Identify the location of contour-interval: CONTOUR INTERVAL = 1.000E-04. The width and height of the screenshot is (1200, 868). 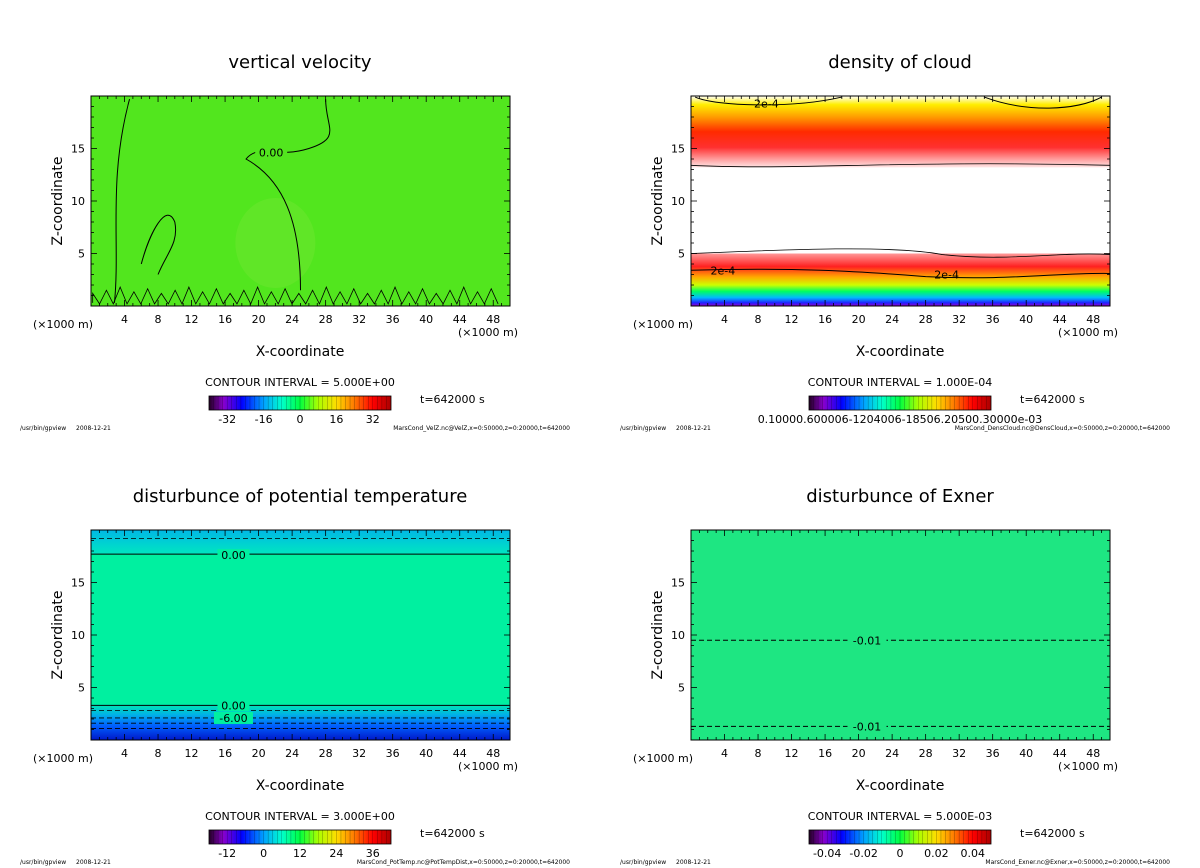
(900, 382).